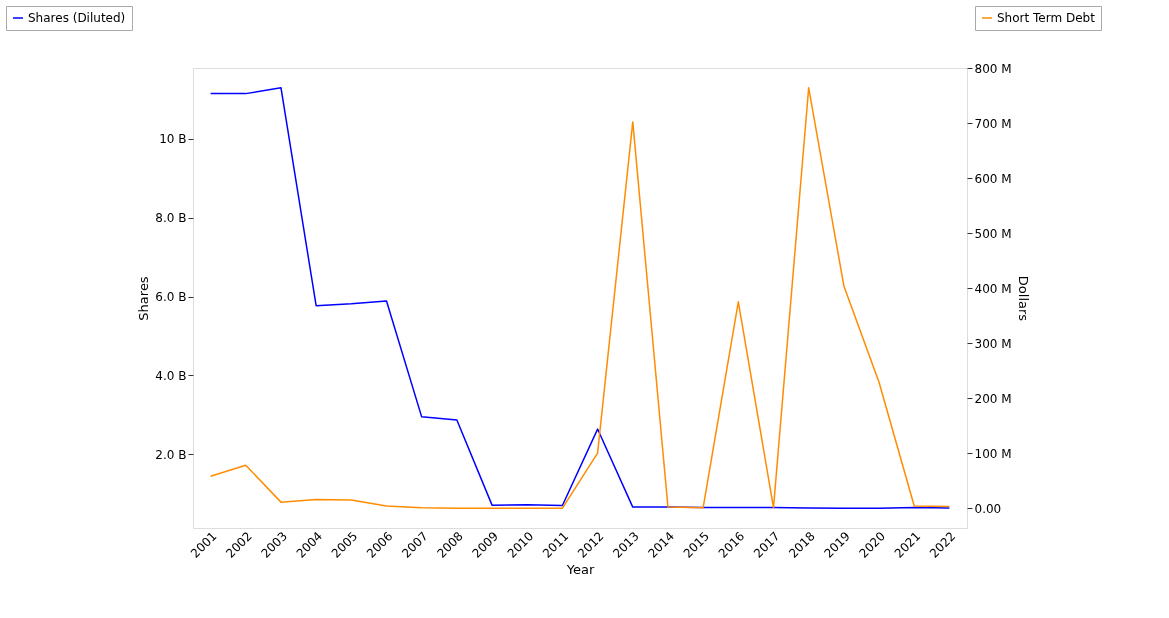 This screenshot has width=1169, height=618. I want to click on y2-tick-label: 300 M, so click(993, 343).